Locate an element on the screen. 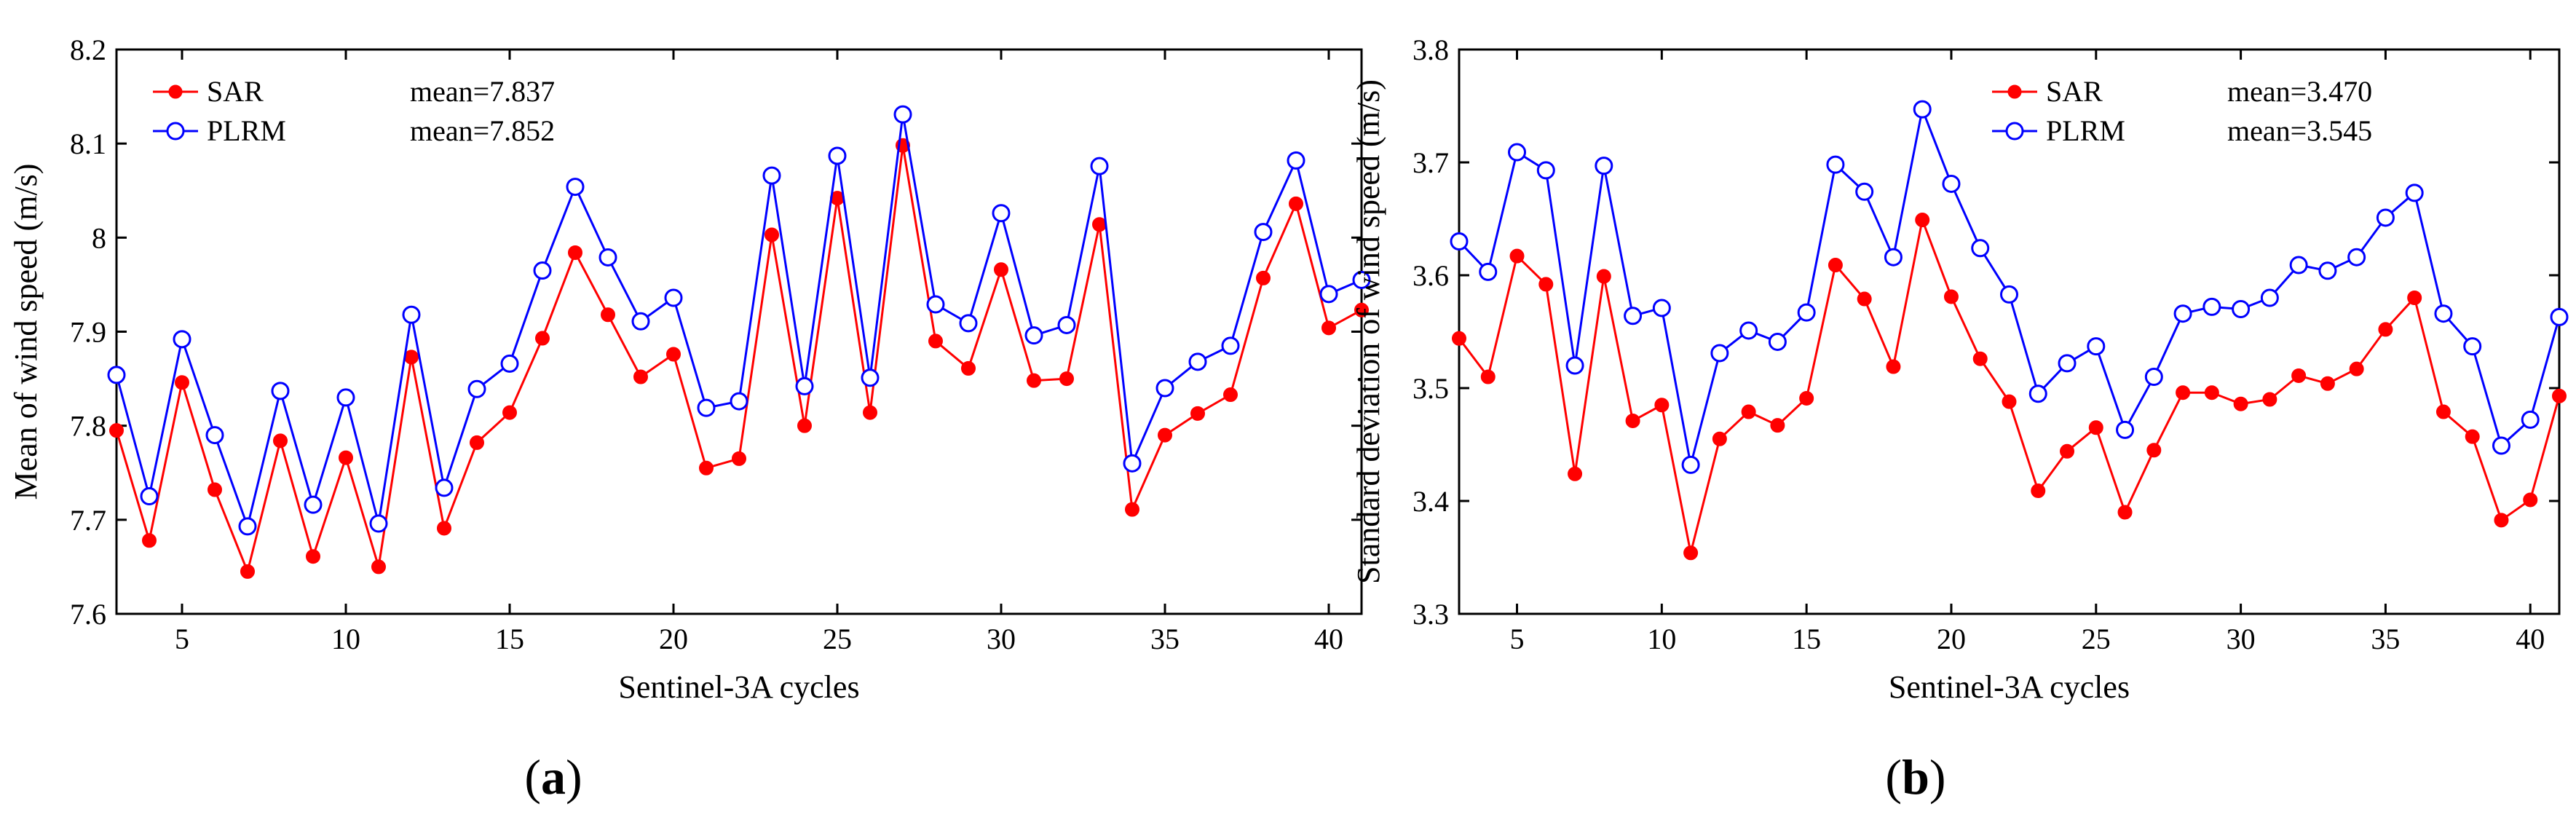  y-axis-label: Standard deviation of wind speed (m/s) is located at coordinates (1368, 331).